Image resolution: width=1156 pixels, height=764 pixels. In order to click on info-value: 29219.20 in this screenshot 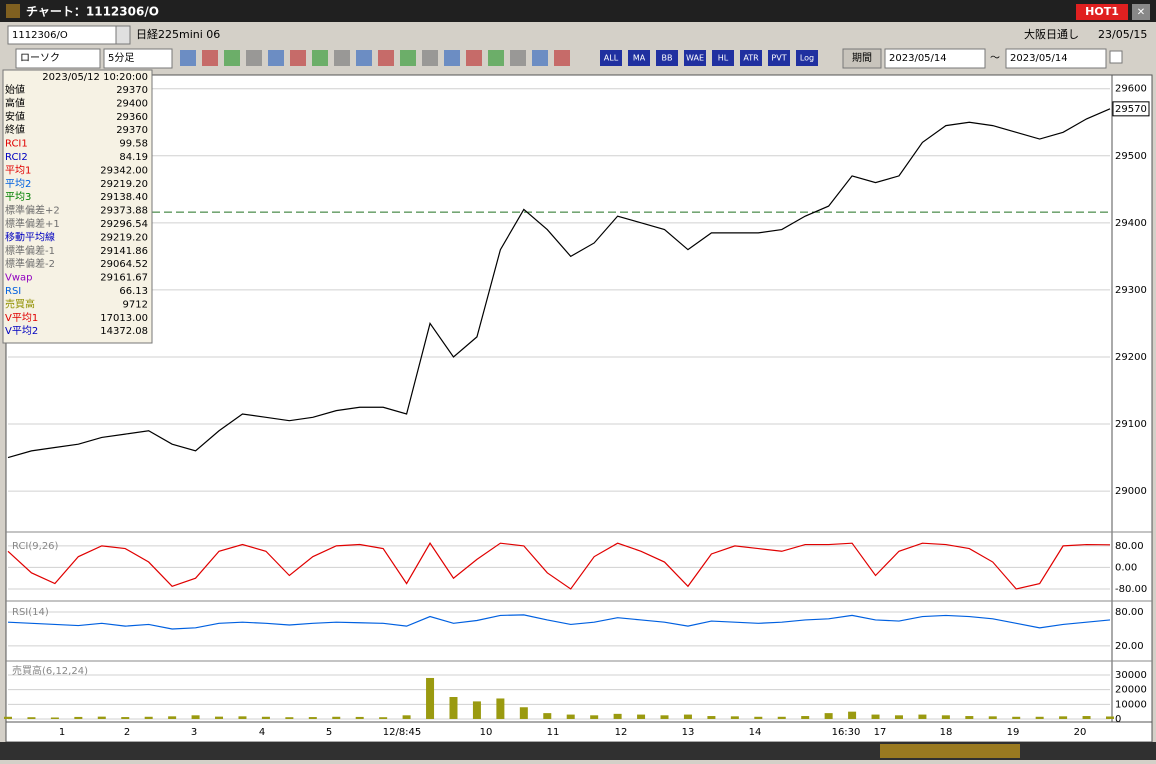, I will do `click(124, 237)`.